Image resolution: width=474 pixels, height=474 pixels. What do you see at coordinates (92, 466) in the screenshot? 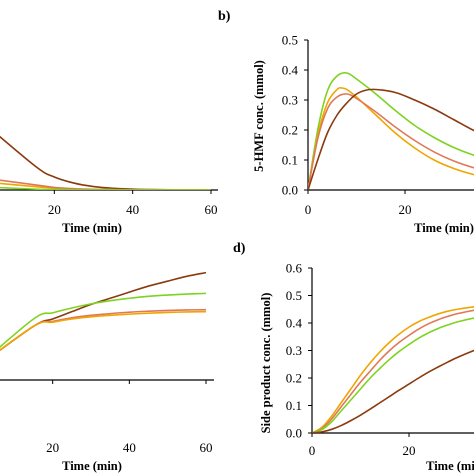
I see `panel-c-xlabel: Time (min)` at bounding box center [92, 466].